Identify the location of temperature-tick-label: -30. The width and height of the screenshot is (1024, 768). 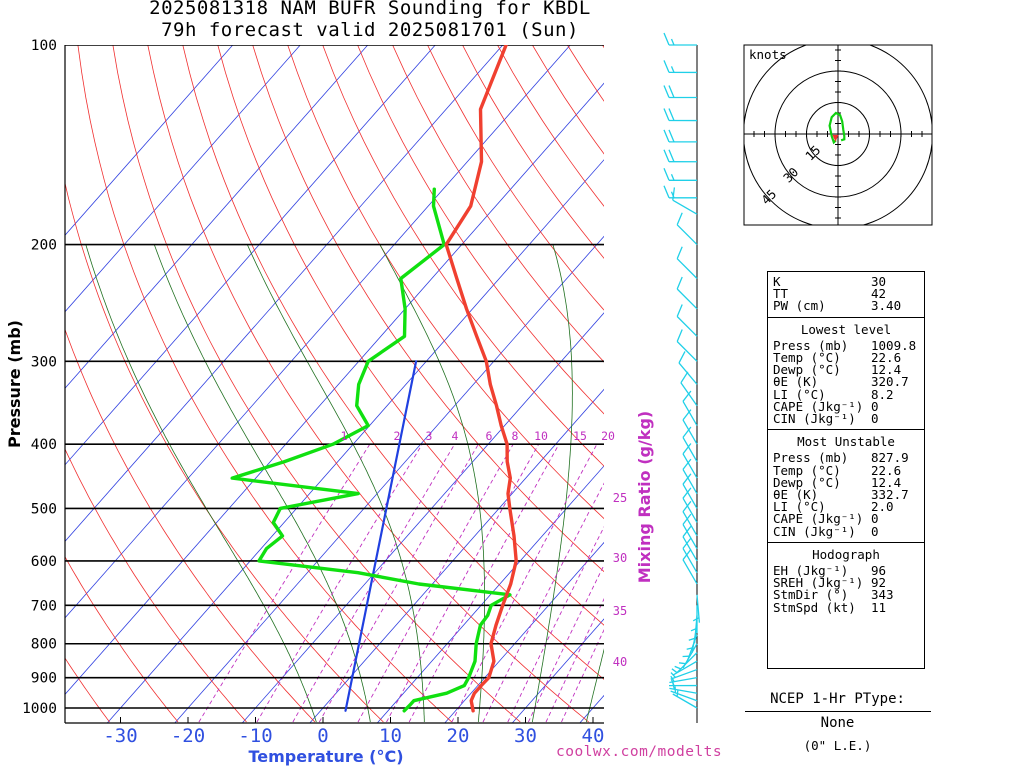
(120, 736).